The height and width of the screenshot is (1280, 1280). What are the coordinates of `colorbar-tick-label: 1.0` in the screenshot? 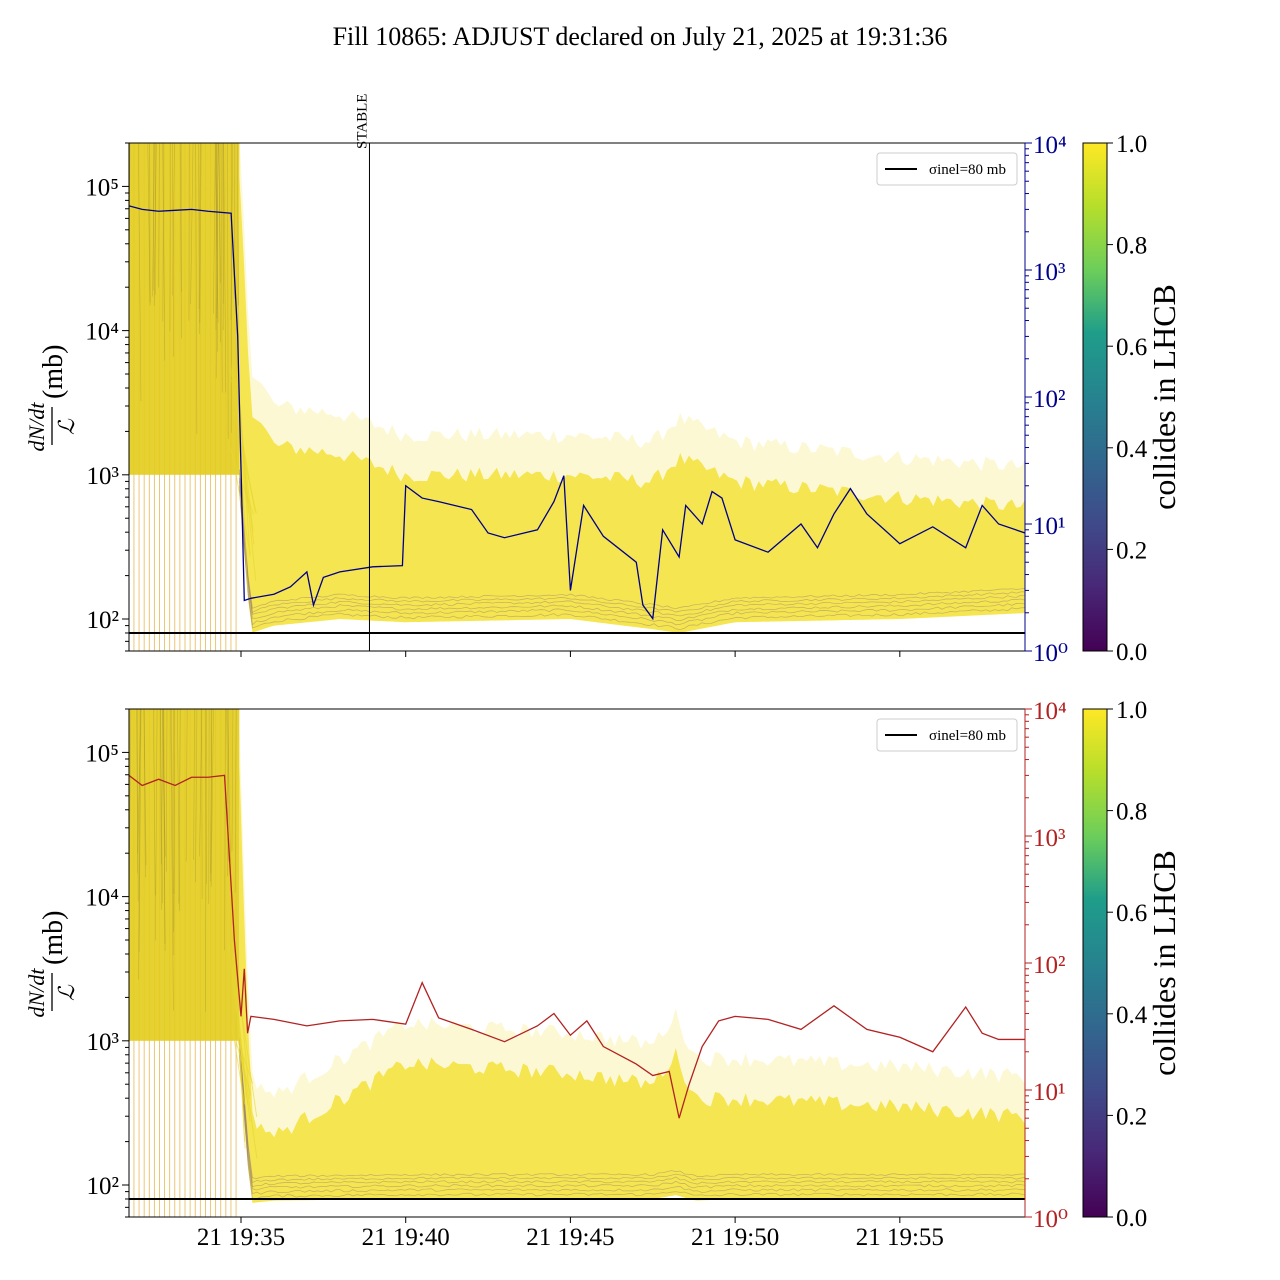 It's located at (1131, 144).